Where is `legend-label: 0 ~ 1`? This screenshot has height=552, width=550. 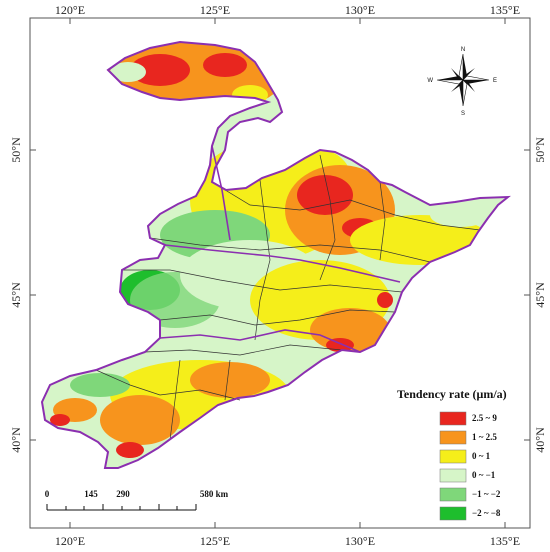 legend-label: 0 ~ 1 is located at coordinates (481, 456).